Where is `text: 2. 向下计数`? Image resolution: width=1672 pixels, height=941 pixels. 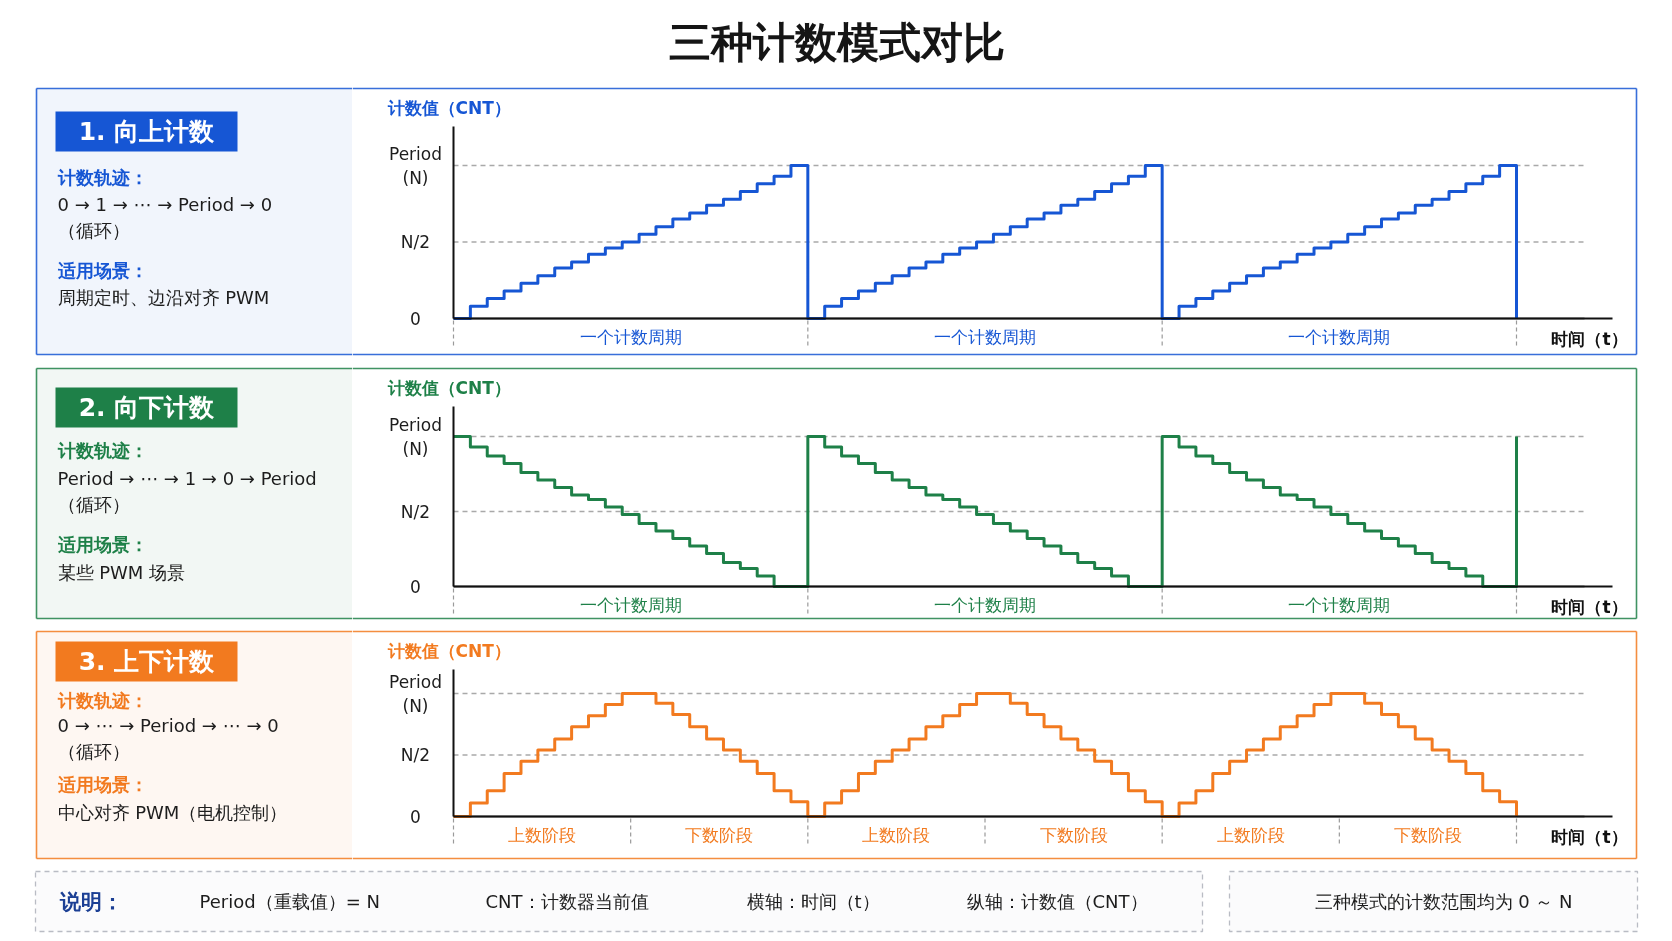 text: 2. 向下计数 is located at coordinates (147, 407).